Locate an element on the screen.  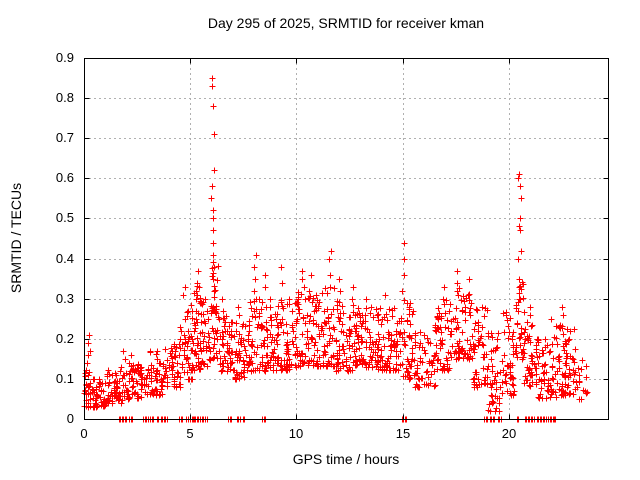
y-tick-label: 0.4 is located at coordinates (65, 258).